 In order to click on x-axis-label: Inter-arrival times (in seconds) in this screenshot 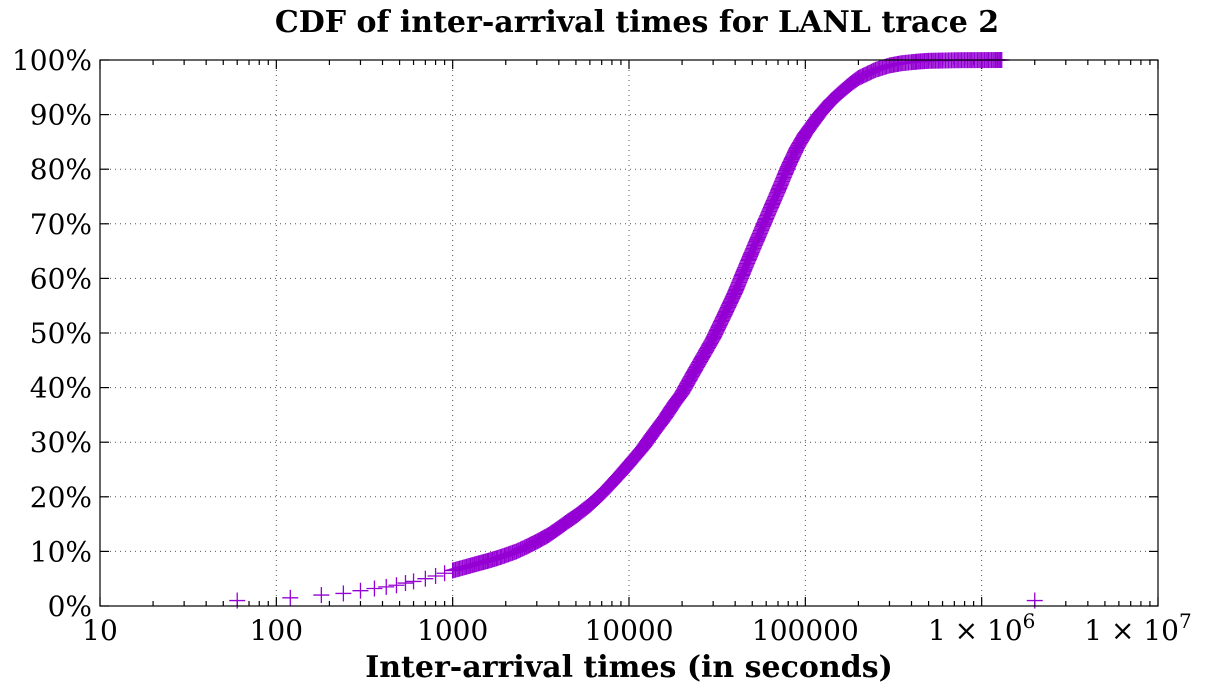, I will do `click(629, 667)`.